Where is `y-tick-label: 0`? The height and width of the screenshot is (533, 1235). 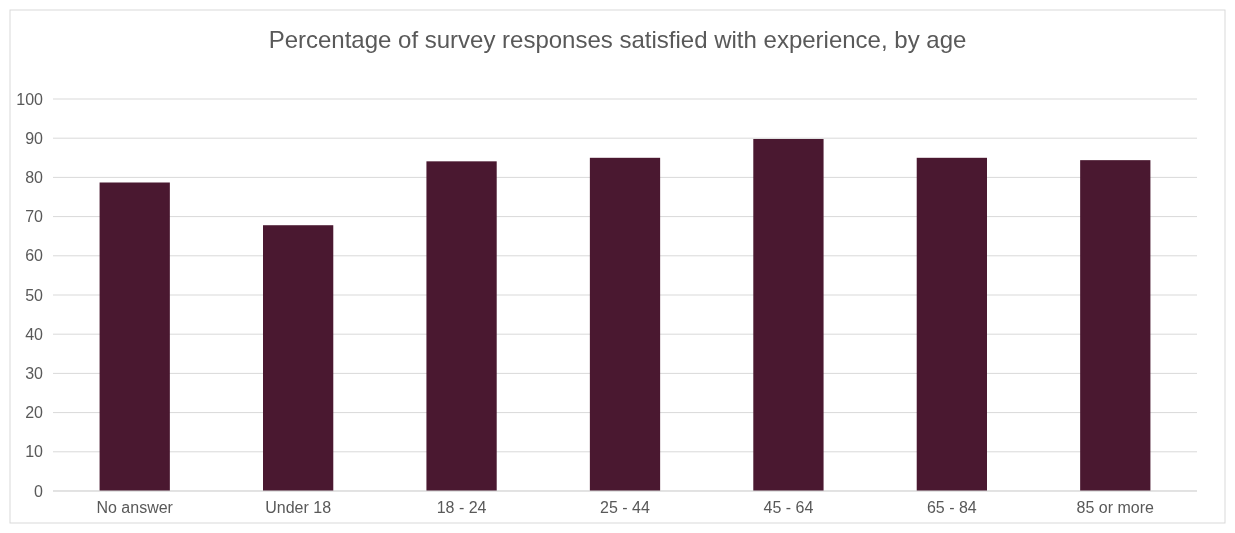
y-tick-label: 0 is located at coordinates (39, 491).